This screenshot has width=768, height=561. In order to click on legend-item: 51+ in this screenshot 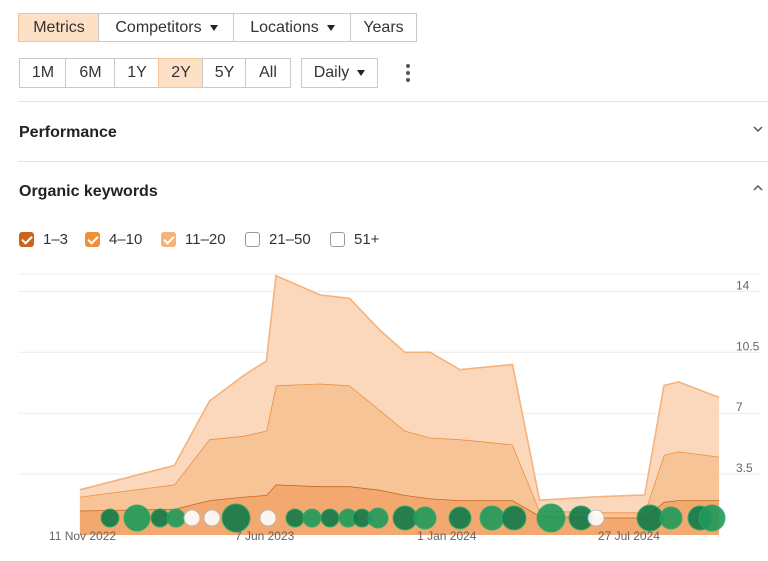, I will do `click(354, 239)`.